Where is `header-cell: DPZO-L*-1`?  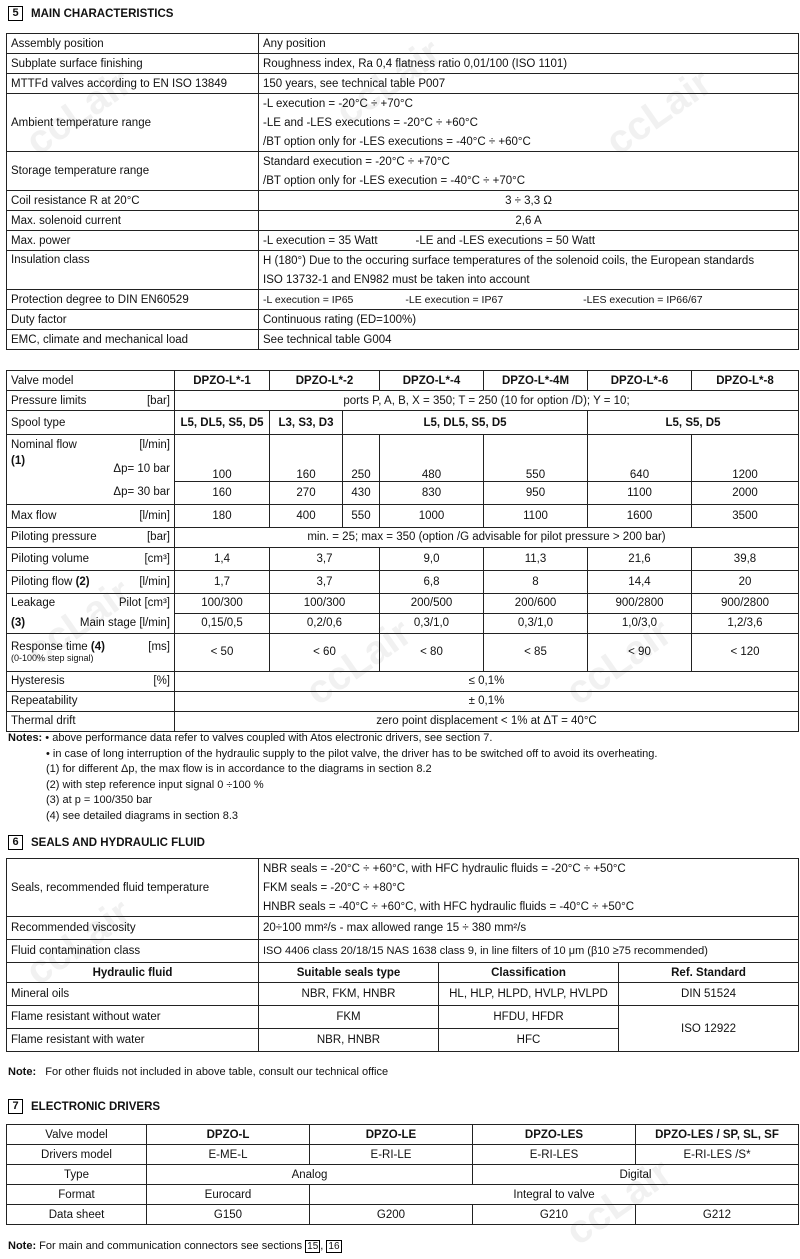 header-cell: DPZO-L*-1 is located at coordinates (222, 380).